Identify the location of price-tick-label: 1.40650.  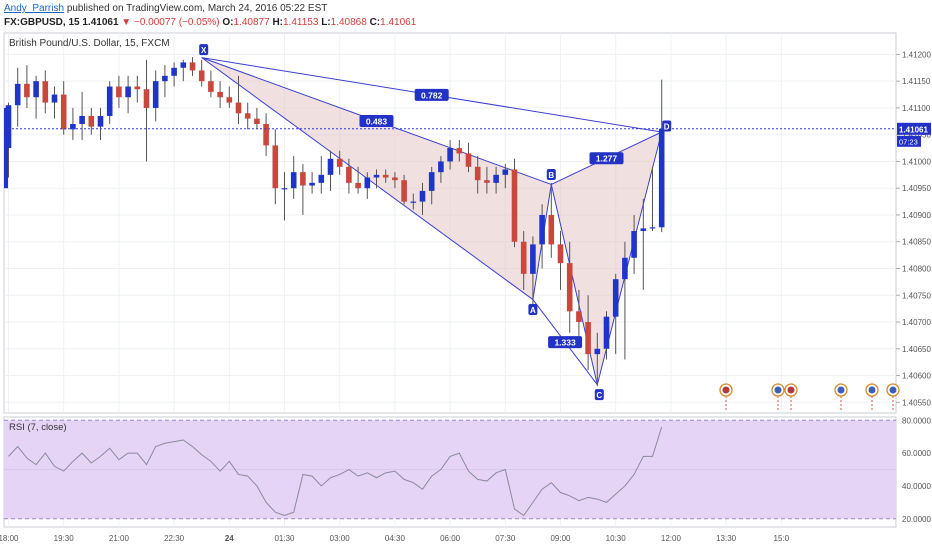
(916, 349).